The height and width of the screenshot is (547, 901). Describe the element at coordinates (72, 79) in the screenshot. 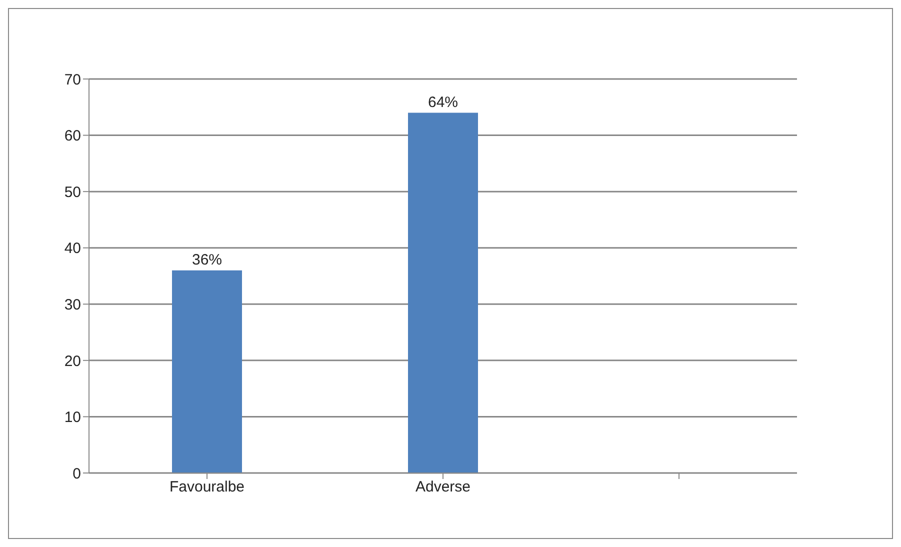

I see `y-tick-label: 70` at that location.